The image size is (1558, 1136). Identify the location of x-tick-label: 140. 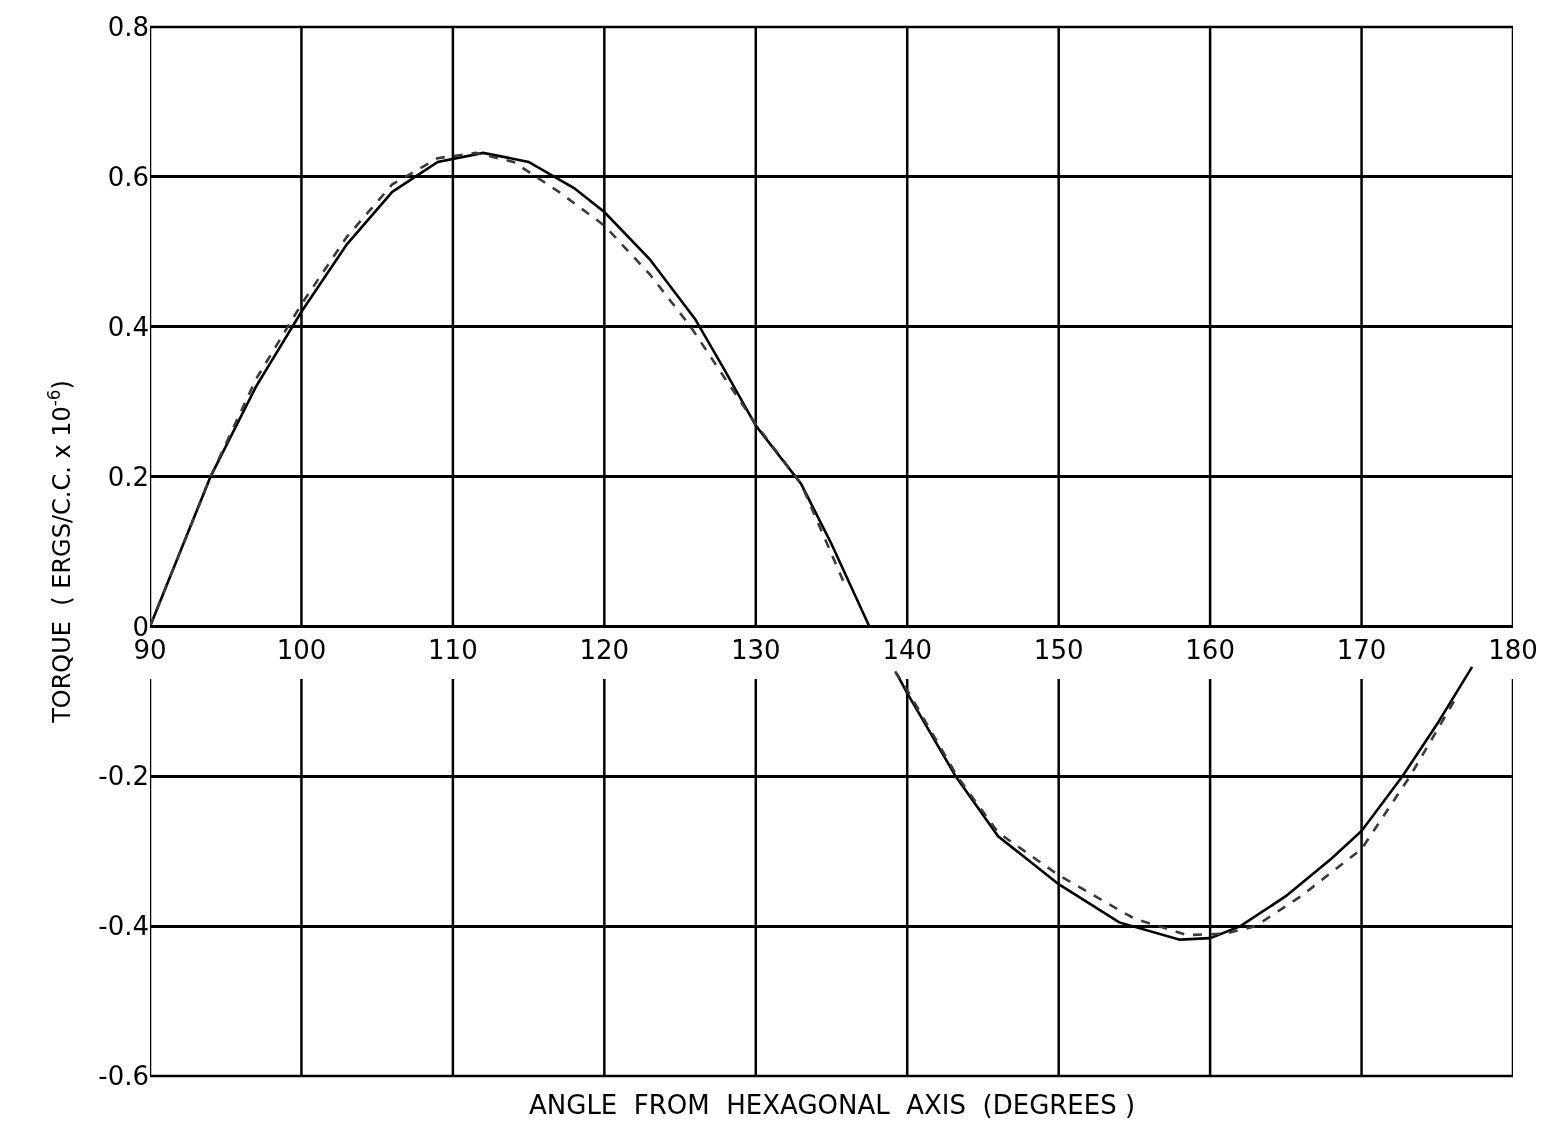
(907, 650).